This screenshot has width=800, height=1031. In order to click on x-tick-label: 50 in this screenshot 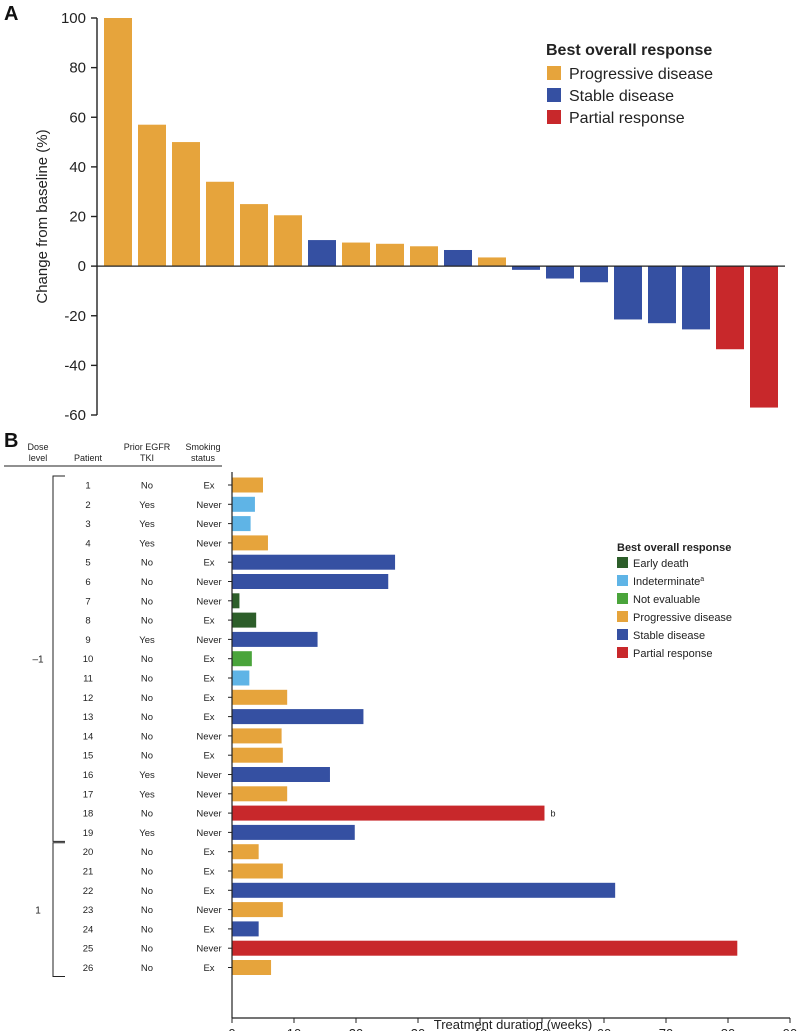, I will do `click(542, 1028)`.